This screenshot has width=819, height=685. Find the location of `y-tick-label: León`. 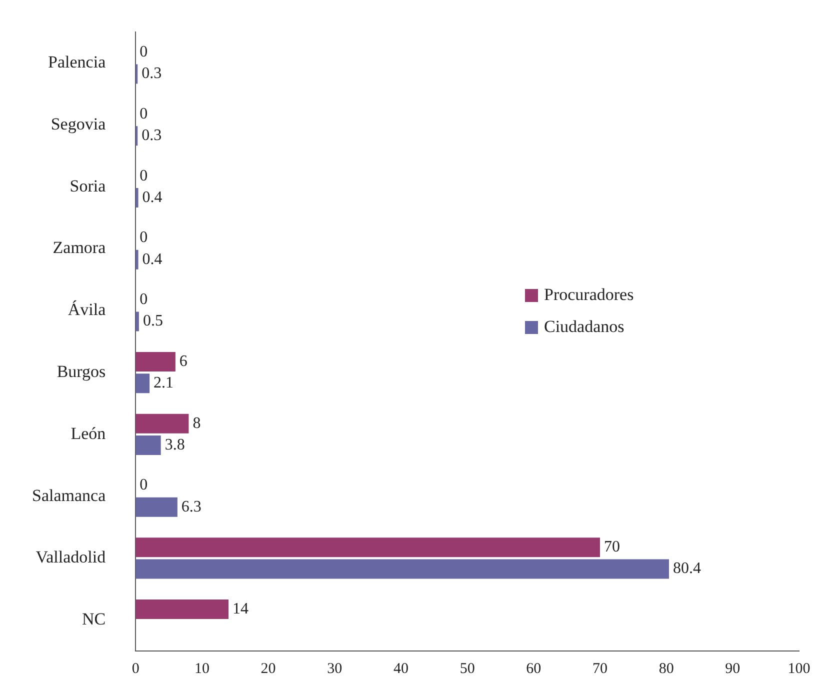

y-tick-label: León is located at coordinates (88, 433).